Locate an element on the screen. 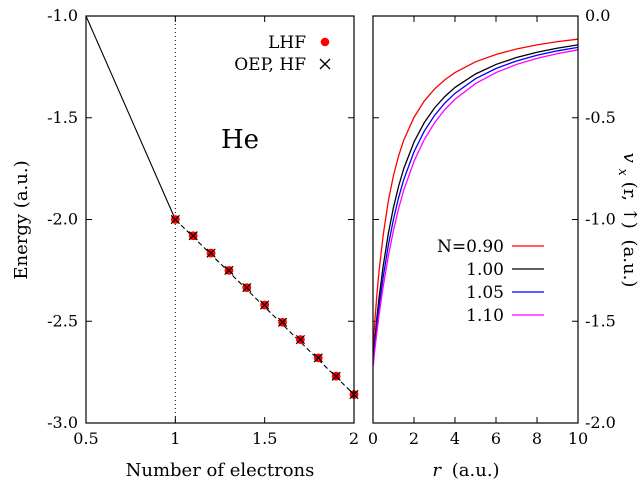  right-y-tick-label: -1.0 is located at coordinates (600, 219).